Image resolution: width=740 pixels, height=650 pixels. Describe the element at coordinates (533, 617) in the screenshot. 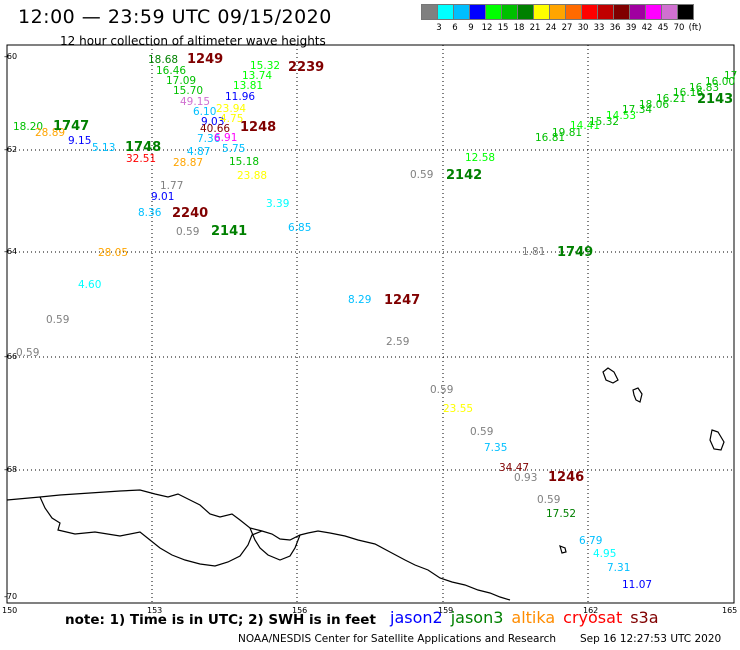

I see `satellite-name-altika: altika` at that location.